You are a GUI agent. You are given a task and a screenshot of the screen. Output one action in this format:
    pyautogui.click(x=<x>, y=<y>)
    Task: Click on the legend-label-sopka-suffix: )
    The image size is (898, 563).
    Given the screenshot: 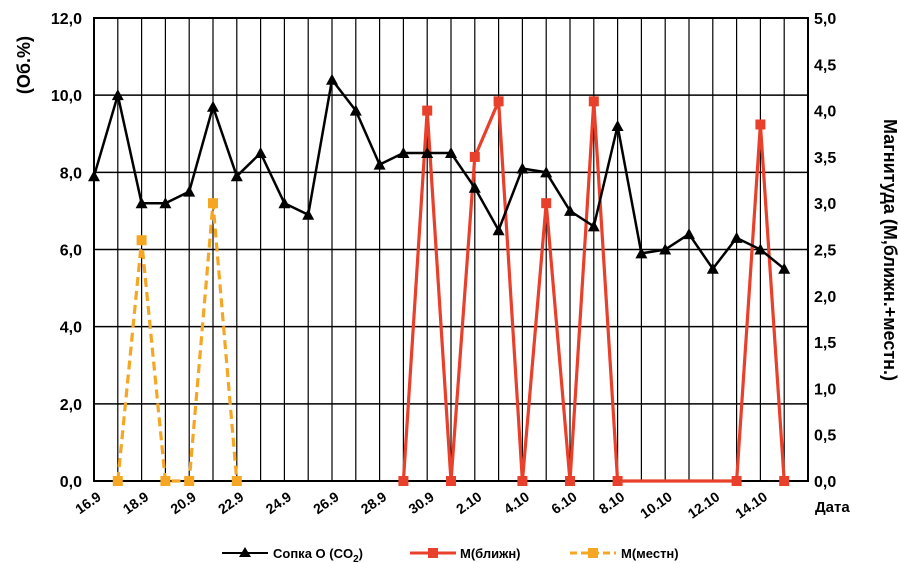 What is the action you would take?
    pyautogui.click(x=361, y=553)
    